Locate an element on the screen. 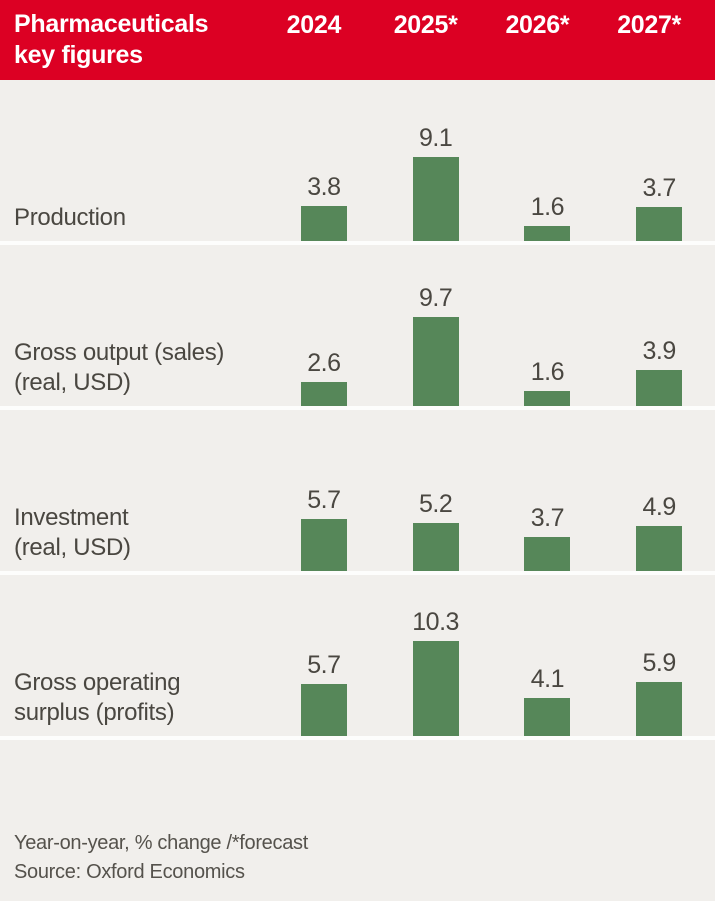  row-label: Gross output (sales) (real, USD) is located at coordinates (119, 367).